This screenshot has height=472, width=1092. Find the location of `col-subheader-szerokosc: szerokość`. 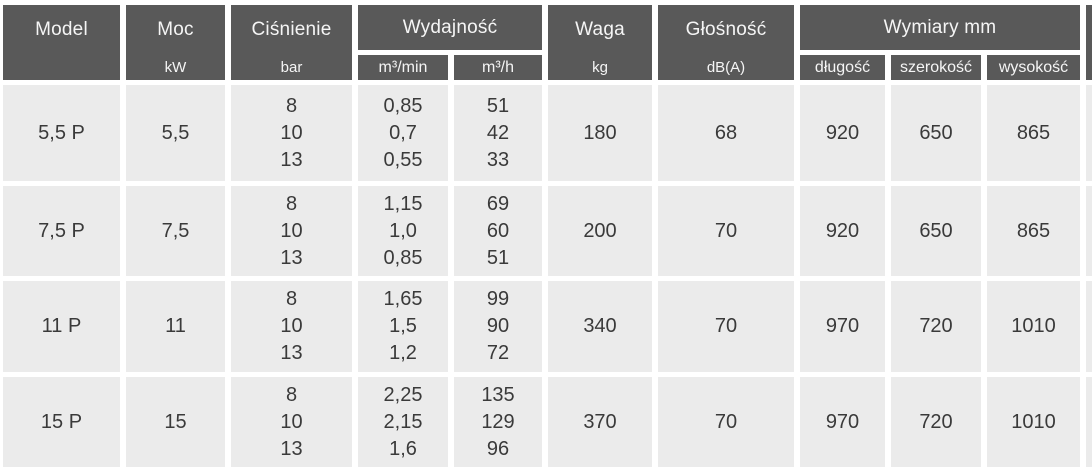

col-subheader-szerokosc: szerokość is located at coordinates (936, 67).